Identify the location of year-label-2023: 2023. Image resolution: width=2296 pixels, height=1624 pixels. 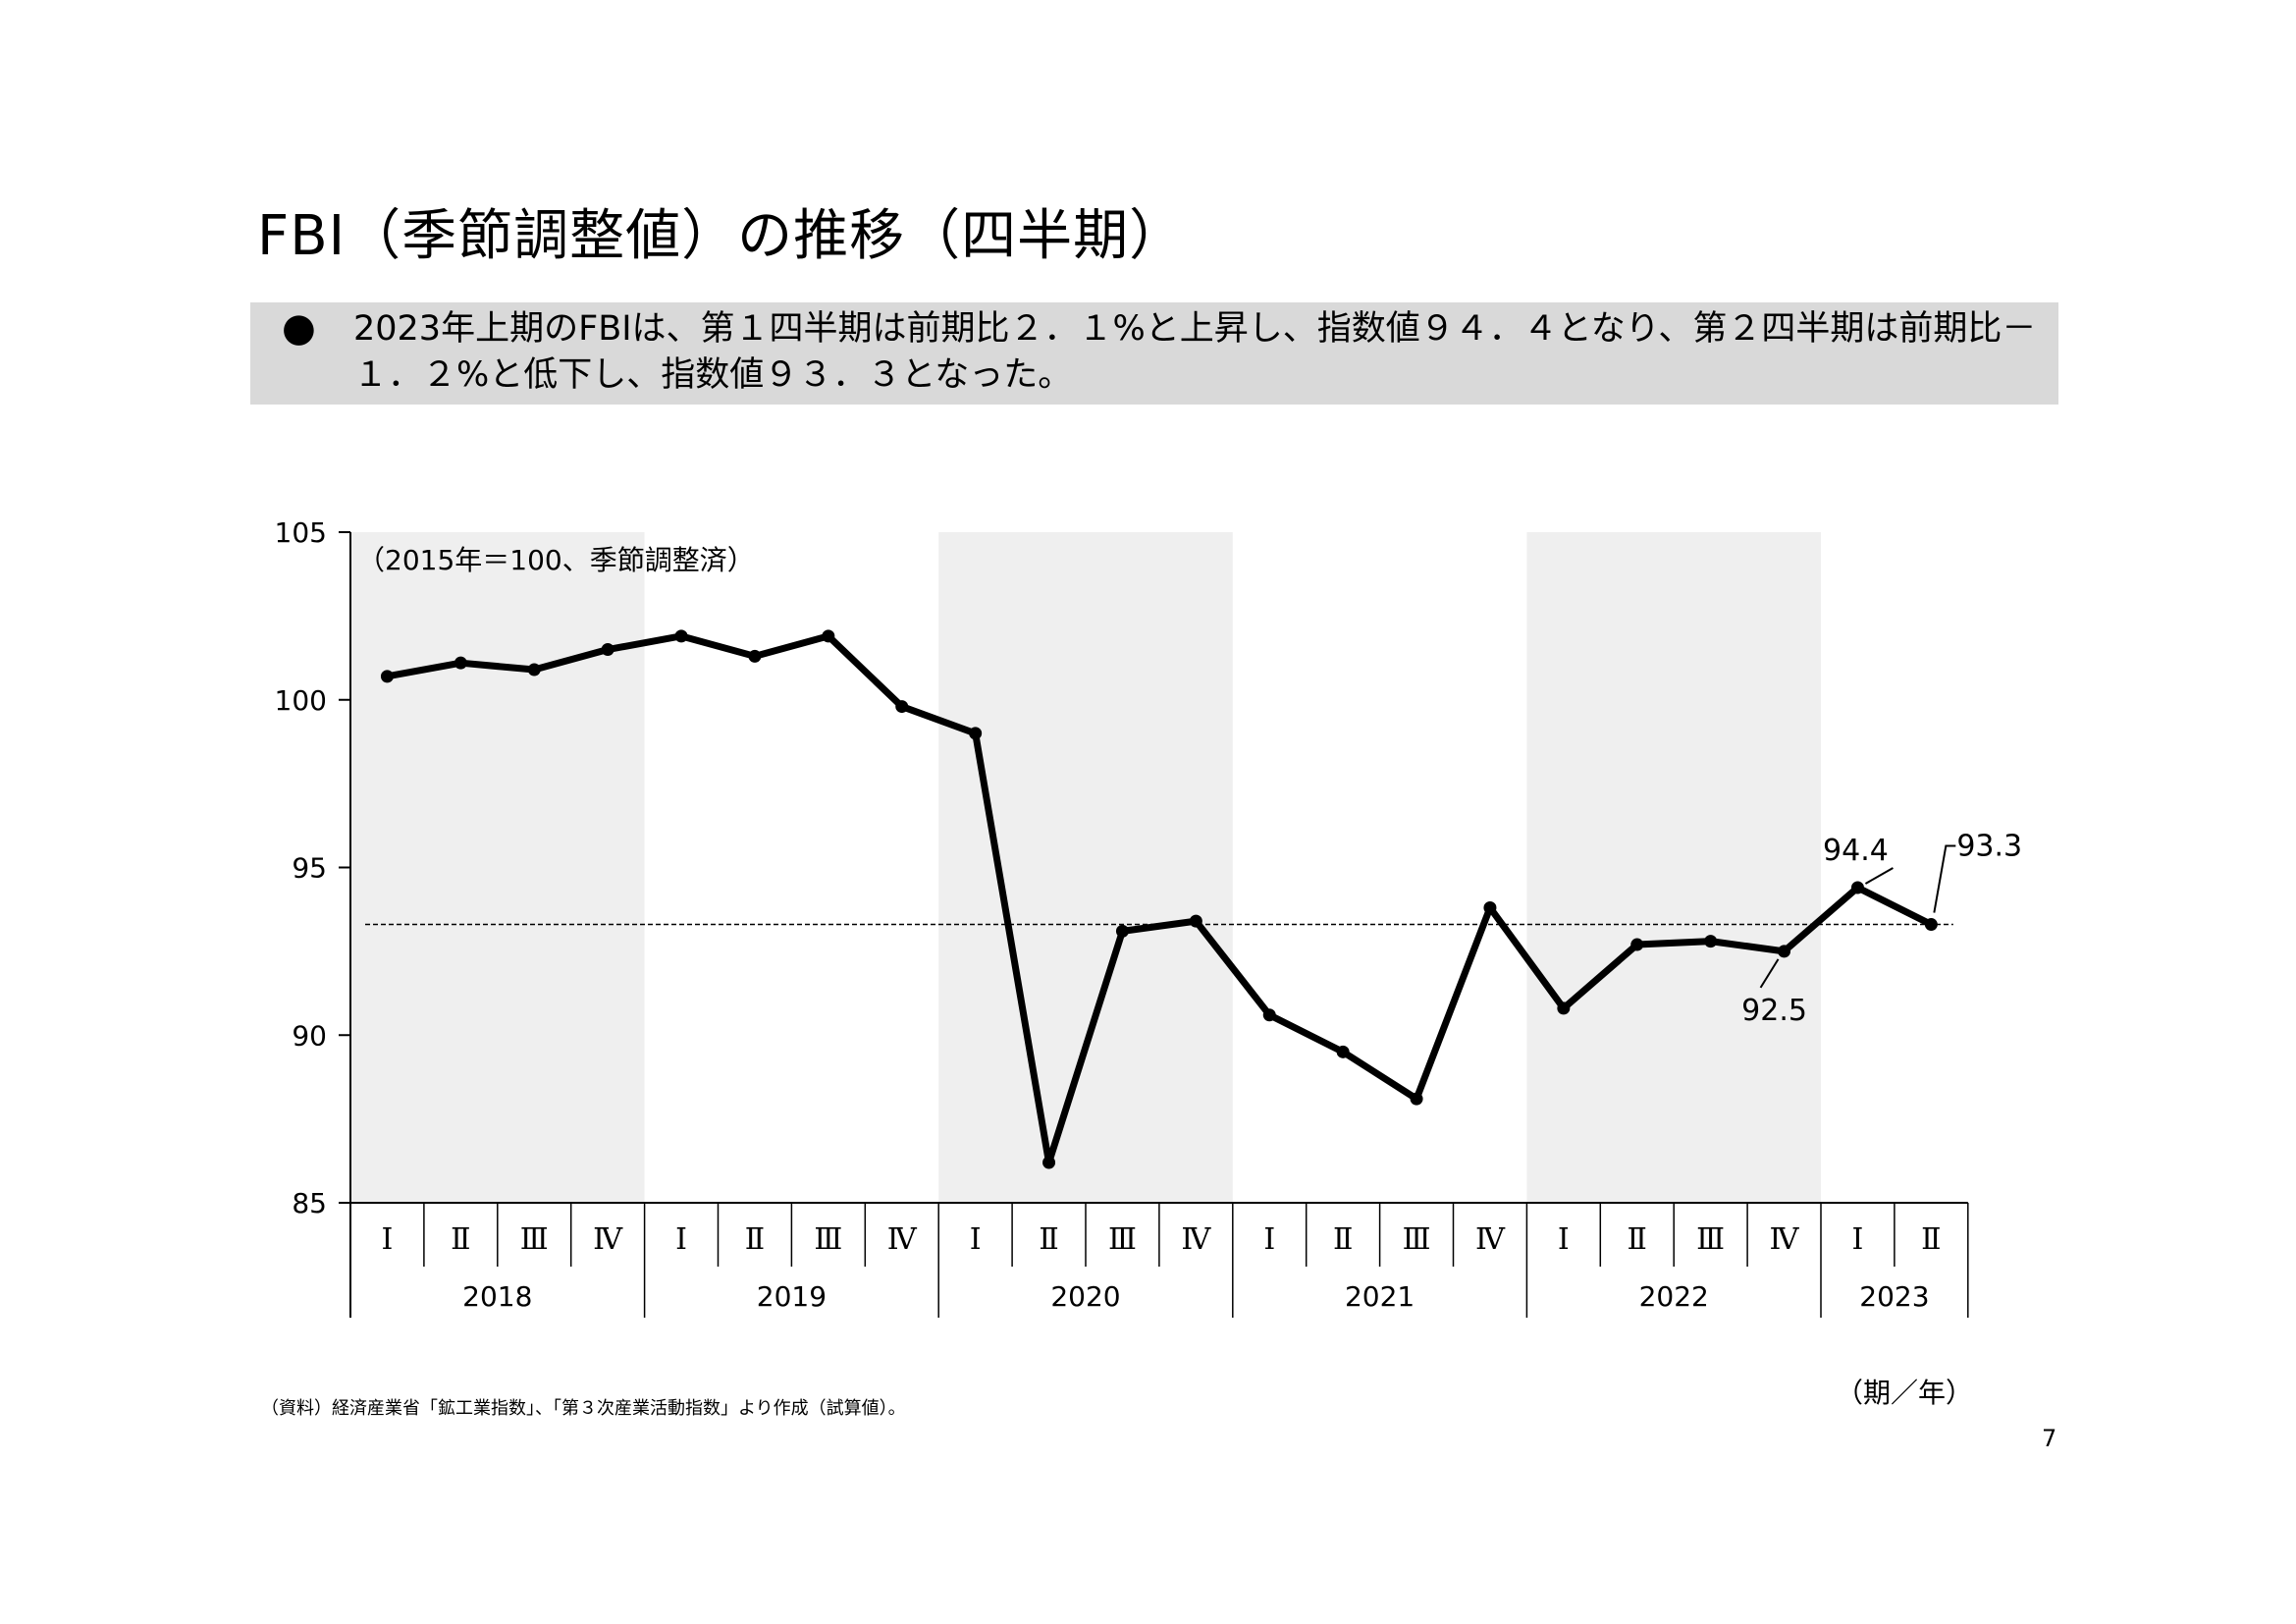
(1894, 1296).